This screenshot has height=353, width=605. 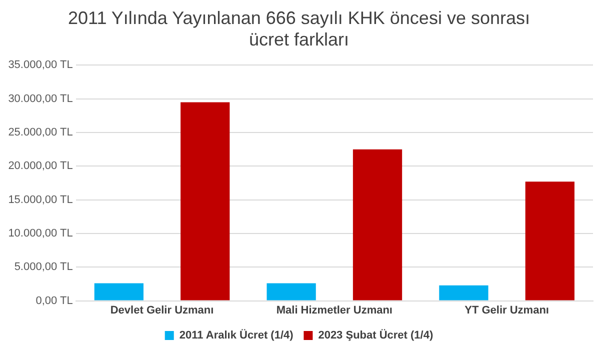 What do you see at coordinates (40, 200) in the screenshot?
I see `y-tick-label: 15.000,00 TL` at bounding box center [40, 200].